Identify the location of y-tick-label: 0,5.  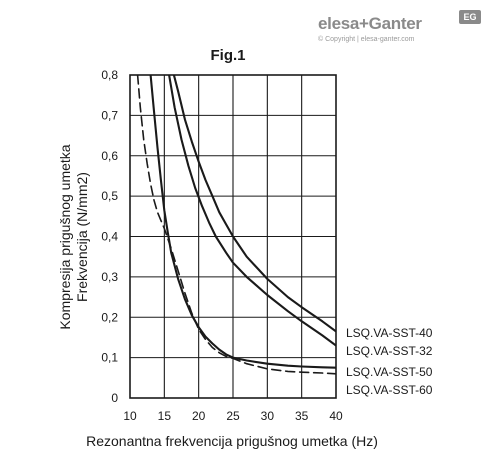
(109, 196).